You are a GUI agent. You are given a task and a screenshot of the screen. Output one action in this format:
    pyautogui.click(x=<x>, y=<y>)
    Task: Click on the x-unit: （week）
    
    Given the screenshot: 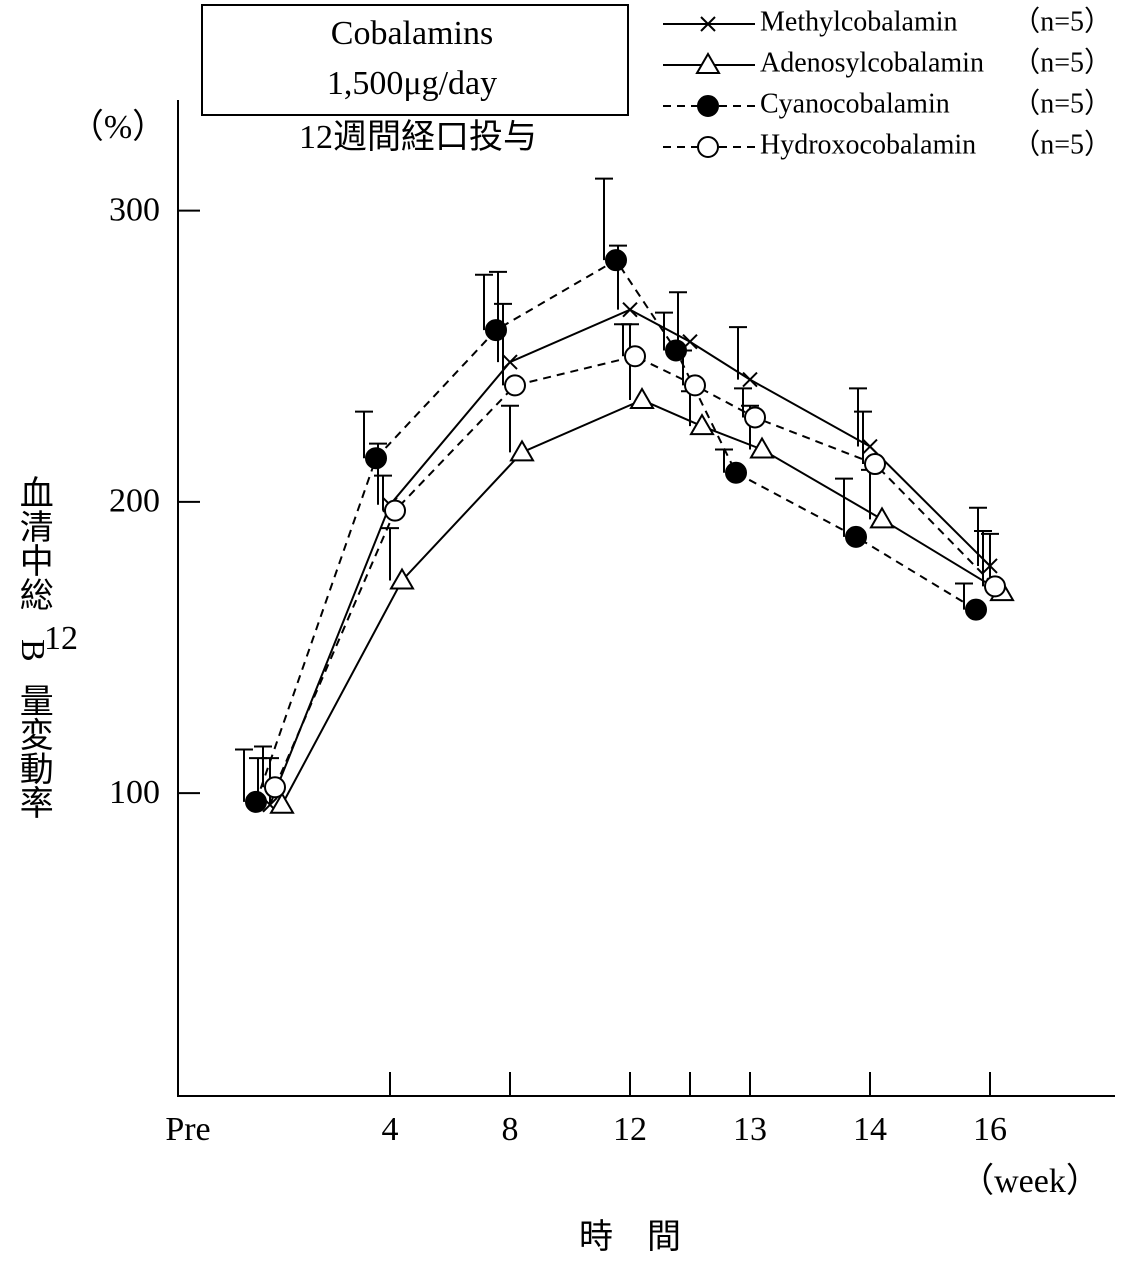 What is the action you would take?
    pyautogui.click(x=1030, y=1181)
    